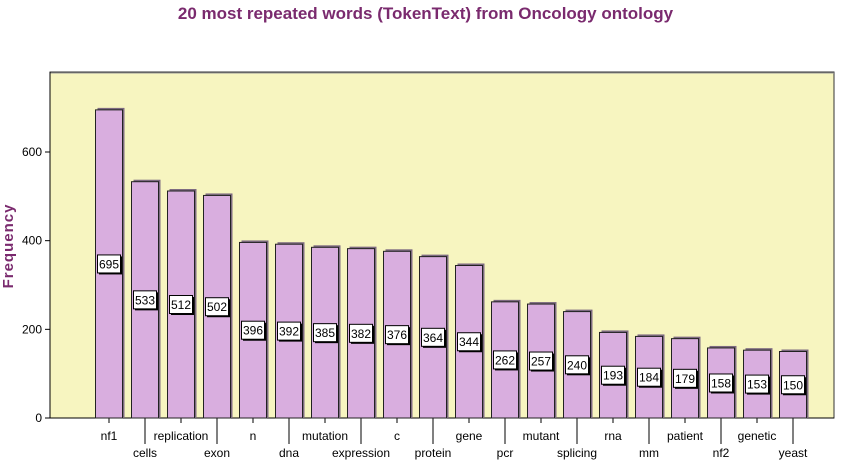 This screenshot has height=462, width=851. I want to click on data-label: 153, so click(757, 385).